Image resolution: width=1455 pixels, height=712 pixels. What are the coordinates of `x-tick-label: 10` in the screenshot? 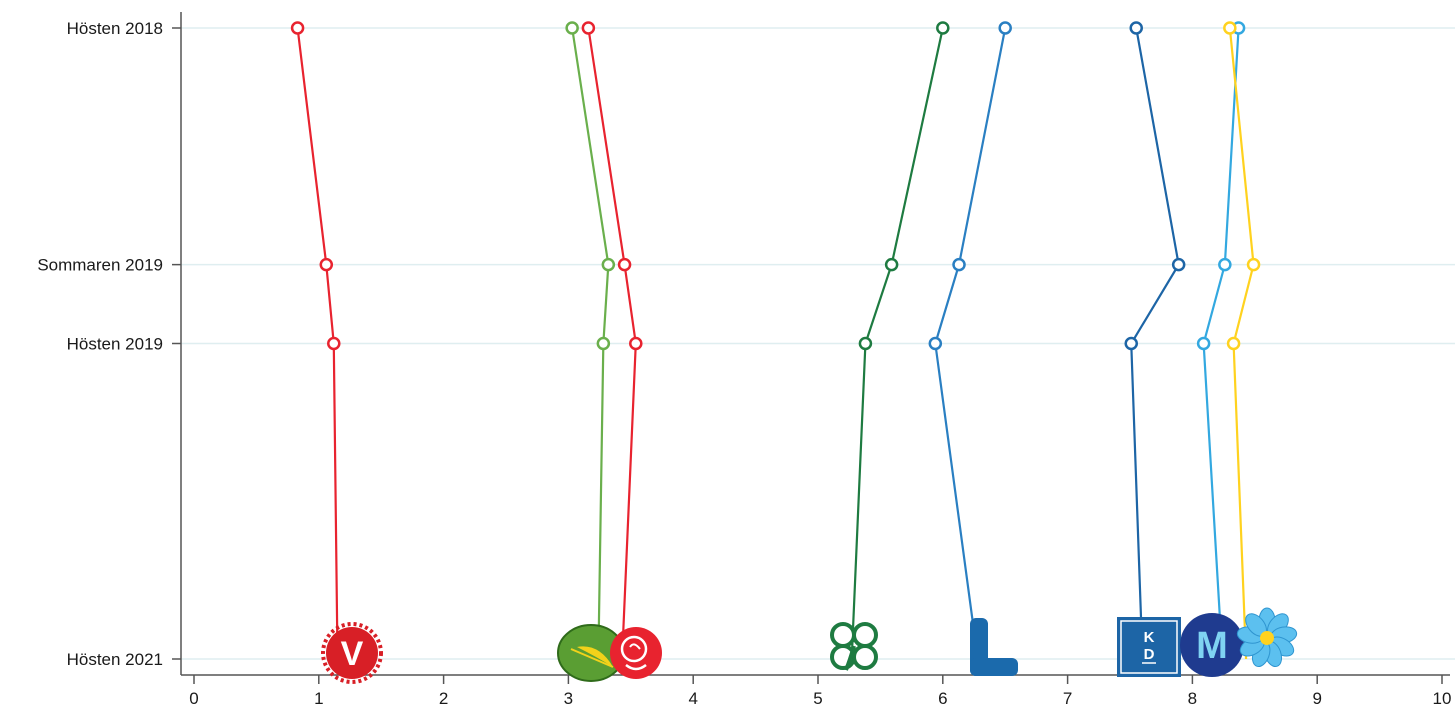 It's located at (1442, 698).